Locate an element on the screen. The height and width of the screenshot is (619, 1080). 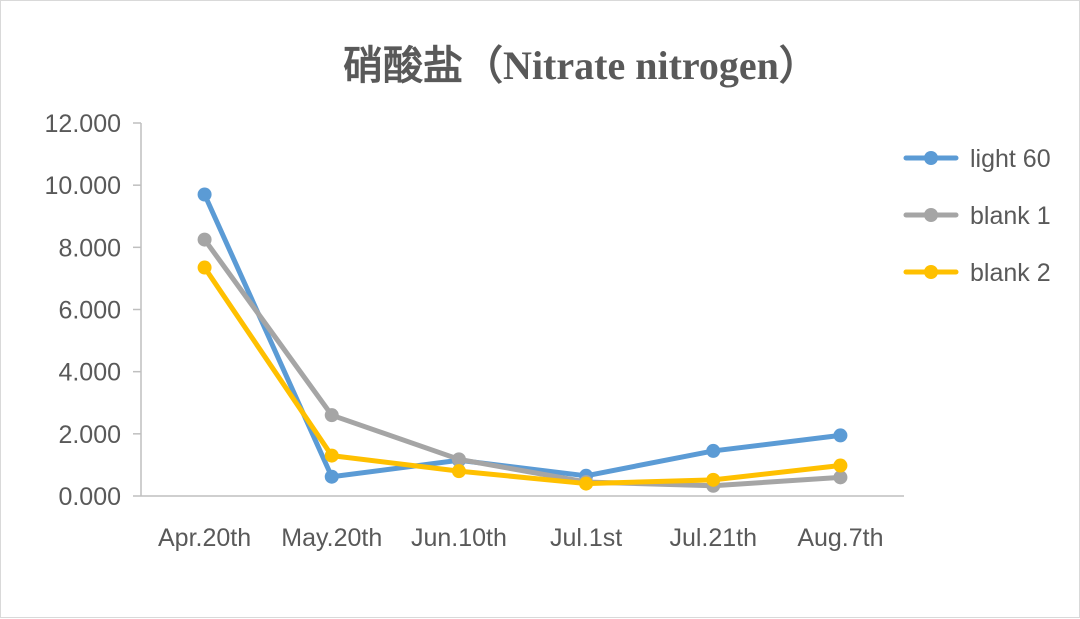
x-tick-label: Aug.7th is located at coordinates (840, 538).